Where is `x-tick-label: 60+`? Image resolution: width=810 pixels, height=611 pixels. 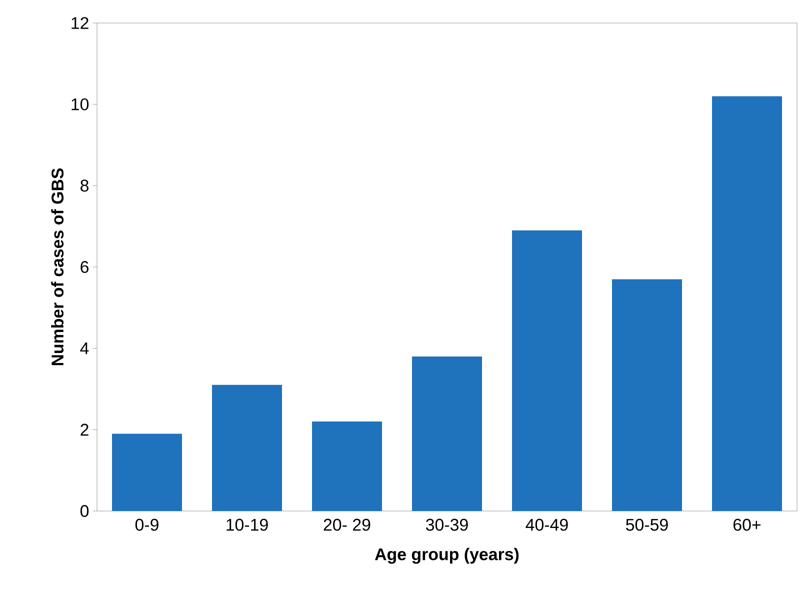 x-tick-label: 60+ is located at coordinates (747, 524).